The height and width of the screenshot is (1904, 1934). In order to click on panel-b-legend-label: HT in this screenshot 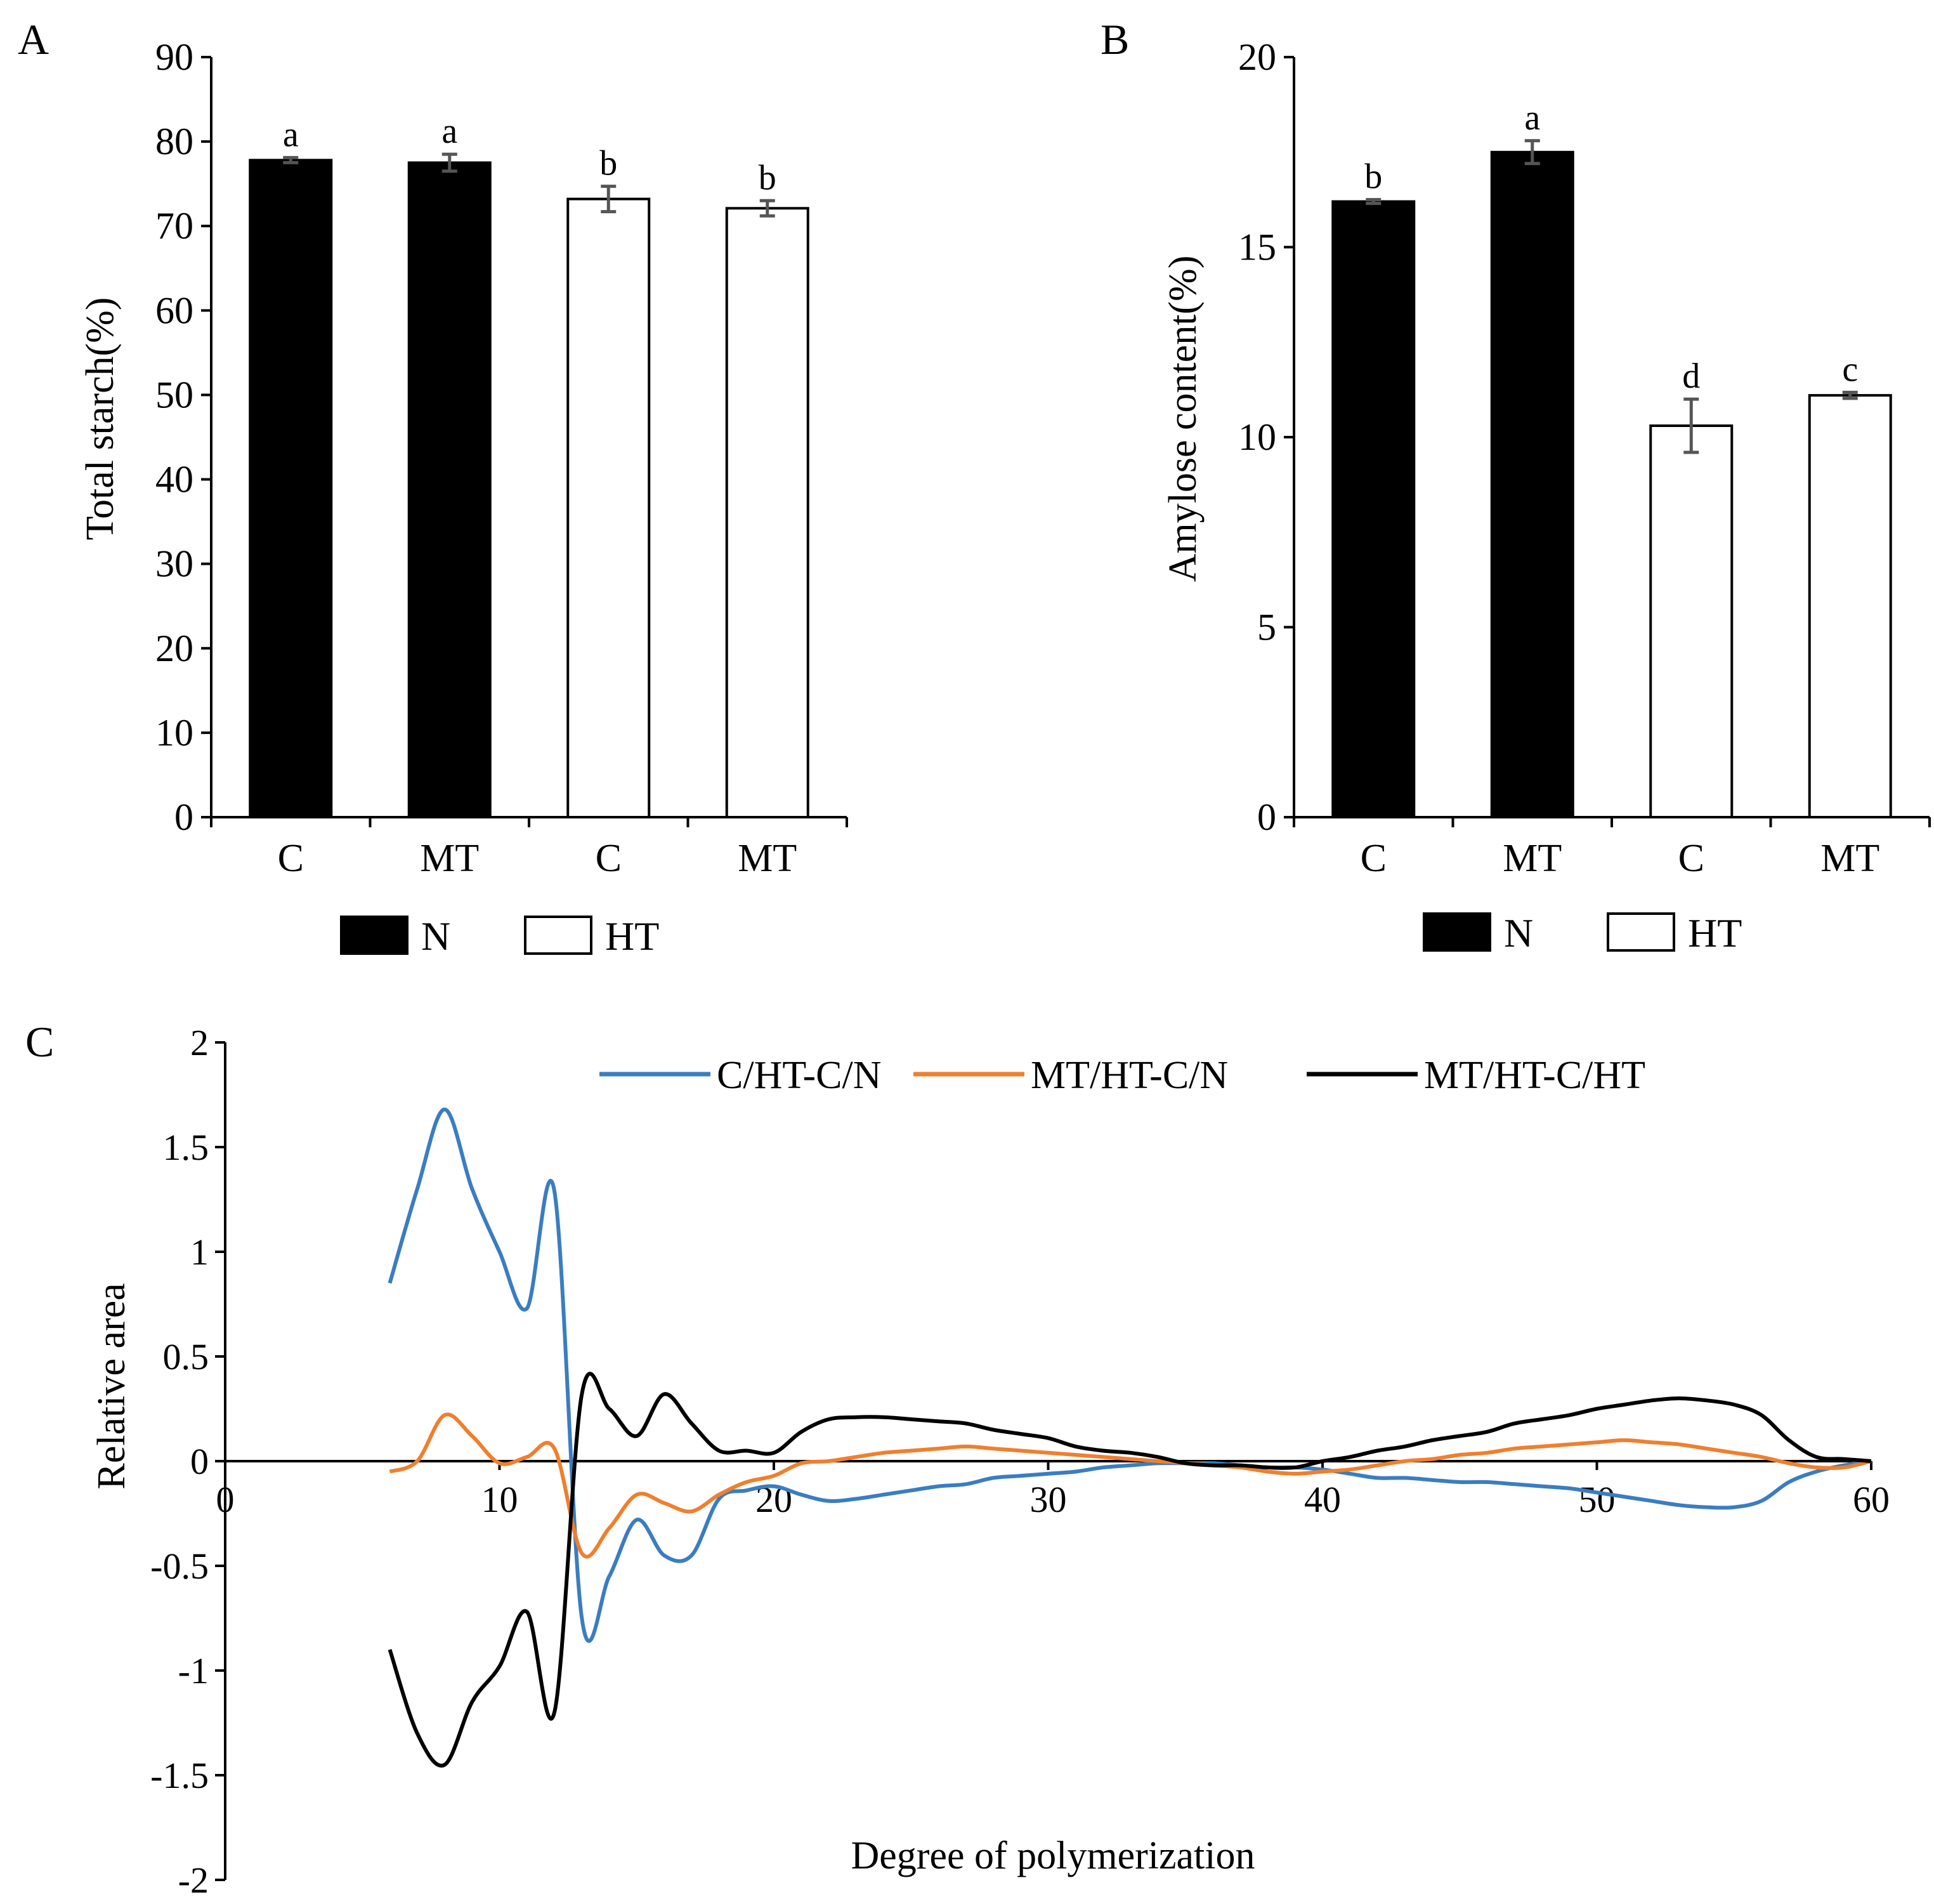, I will do `click(1715, 932)`.